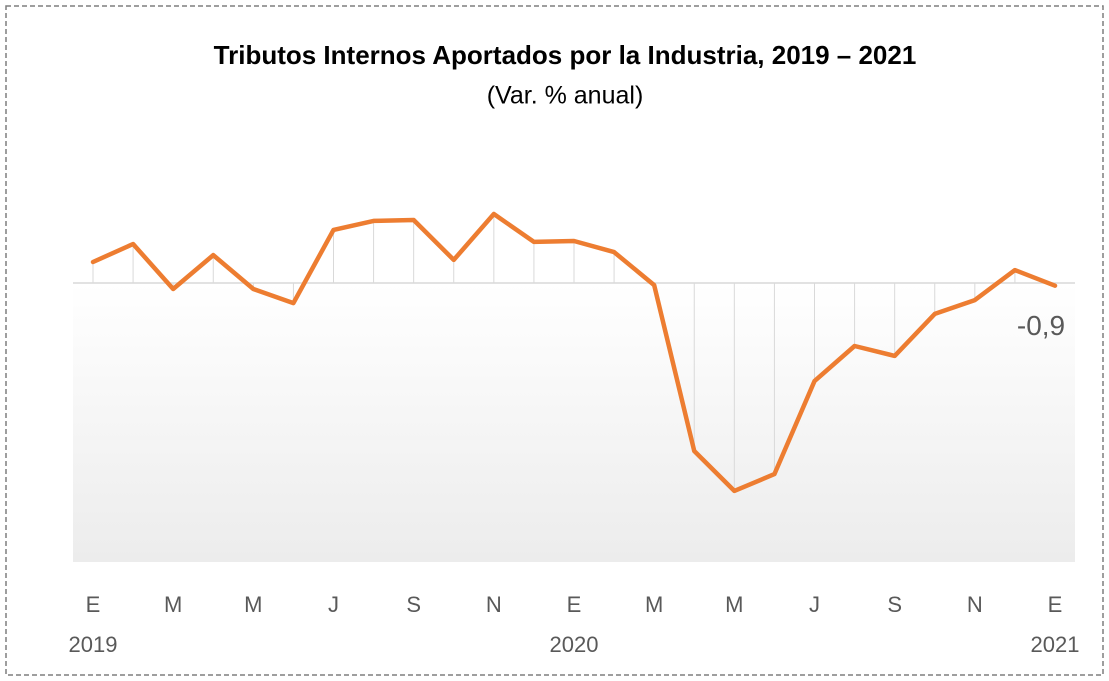  Describe the element at coordinates (565, 96) in the screenshot. I see `chart-subtitle: (Var. % anual)` at that location.